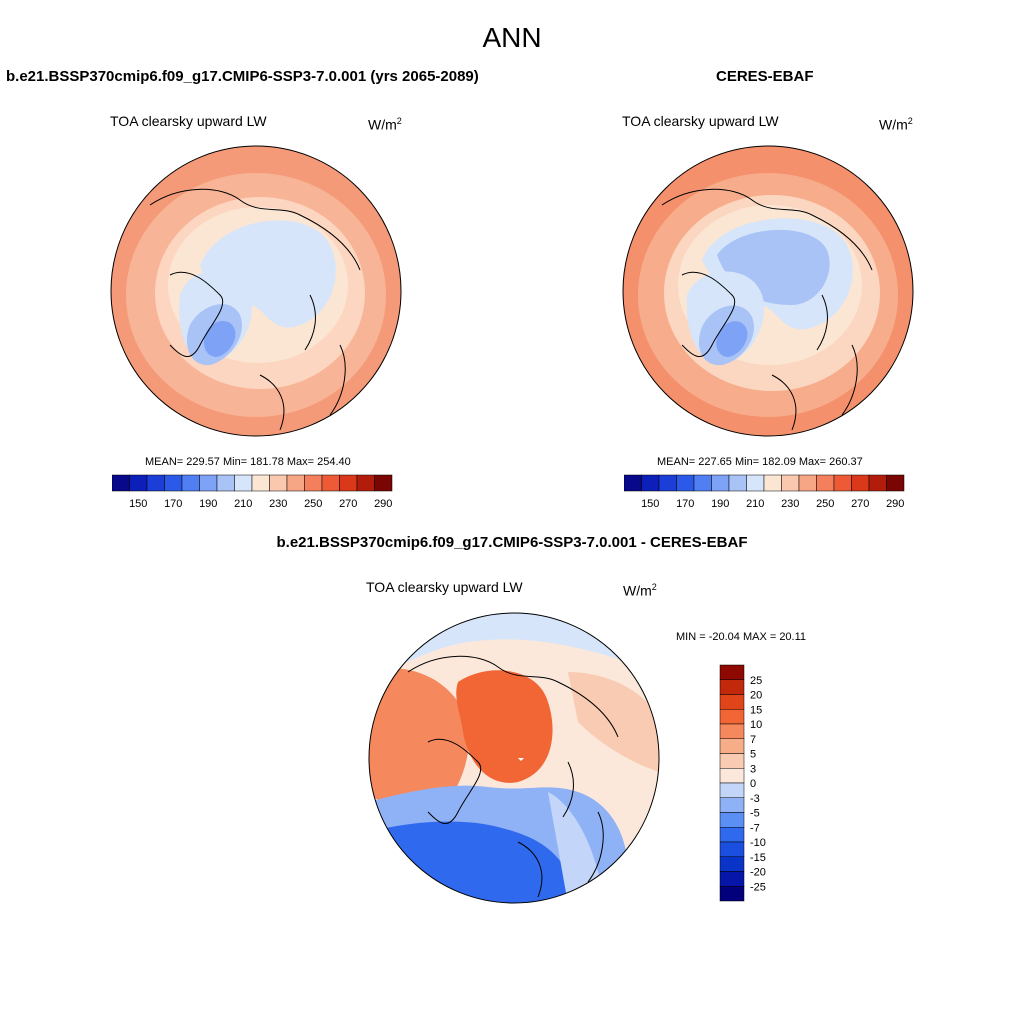  Describe the element at coordinates (514, 758) in the screenshot. I see `panel-3-polar-map` at that location.